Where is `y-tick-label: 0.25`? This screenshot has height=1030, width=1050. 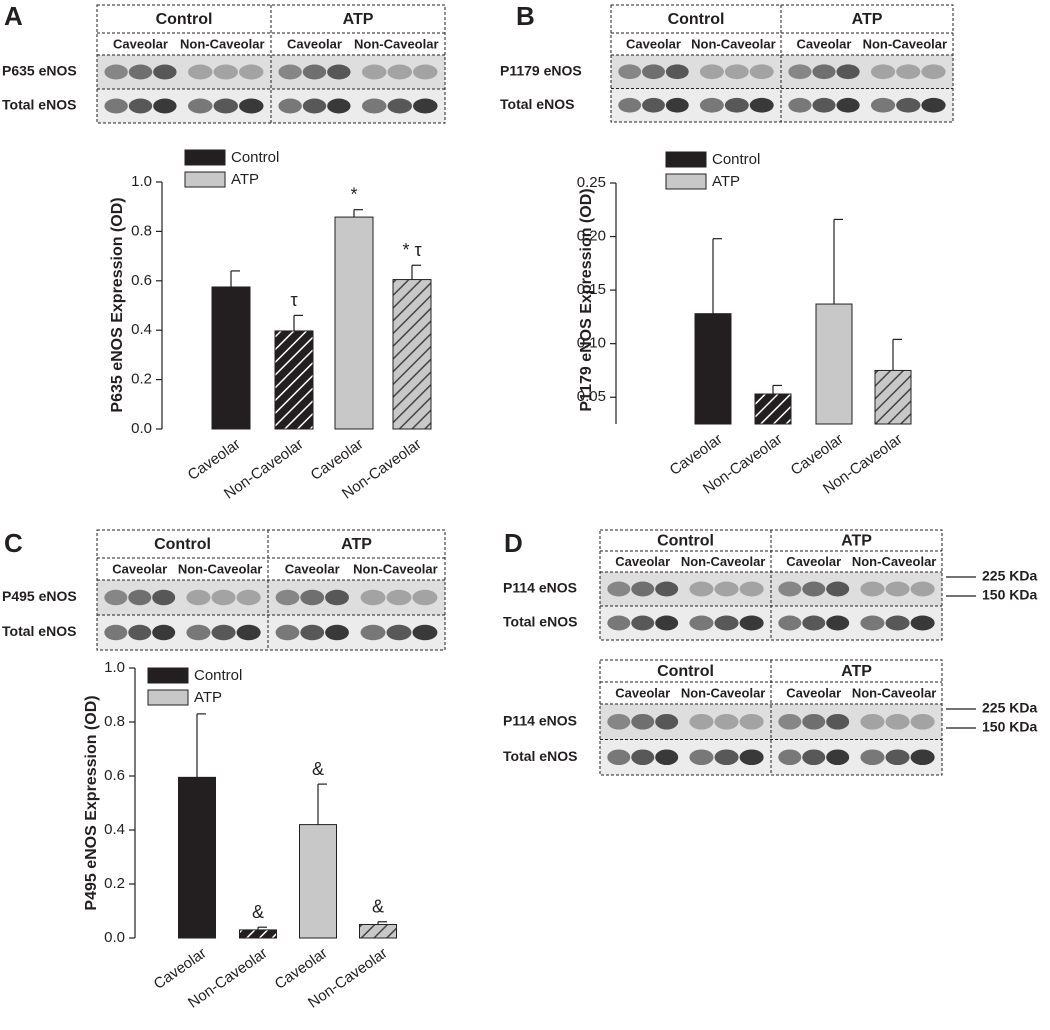
y-tick-label: 0.25 is located at coordinates (591, 182).